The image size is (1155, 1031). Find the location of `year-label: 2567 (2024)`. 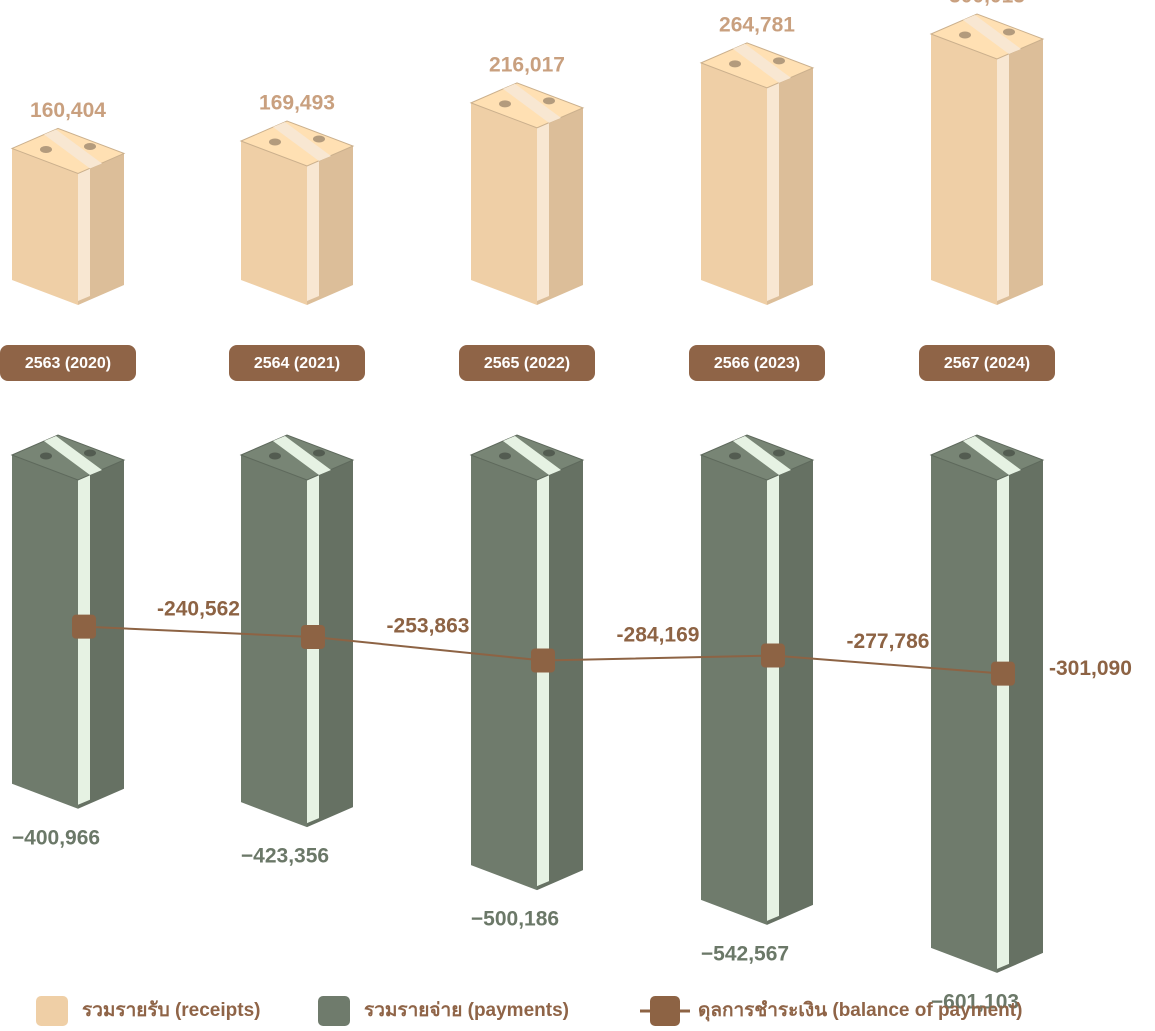

year-label: 2567 (2024) is located at coordinates (987, 363).